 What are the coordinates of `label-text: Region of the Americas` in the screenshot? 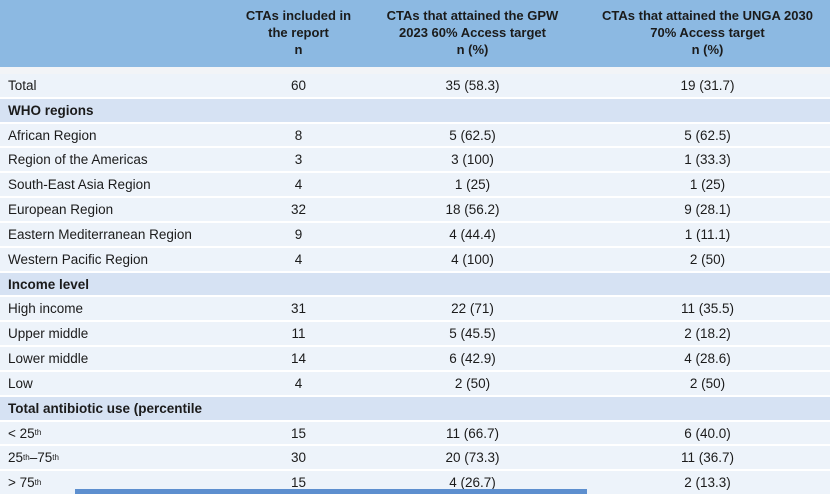 It's located at (78, 160).